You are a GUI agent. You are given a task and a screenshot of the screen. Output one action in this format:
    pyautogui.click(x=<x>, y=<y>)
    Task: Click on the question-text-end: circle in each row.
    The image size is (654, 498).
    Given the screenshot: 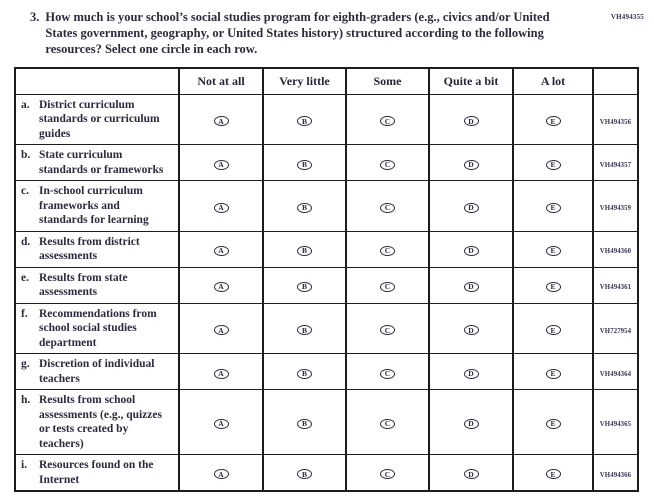 What is the action you would take?
    pyautogui.click(x=208, y=49)
    